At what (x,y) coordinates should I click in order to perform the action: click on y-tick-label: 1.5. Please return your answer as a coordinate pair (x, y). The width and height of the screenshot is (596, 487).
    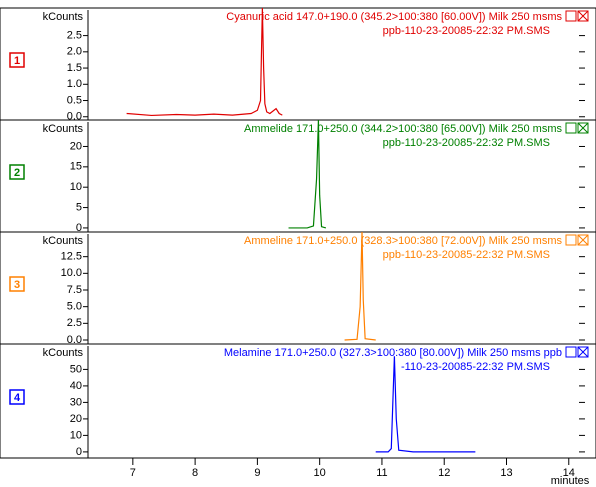
    Looking at the image, I should click on (74, 68).